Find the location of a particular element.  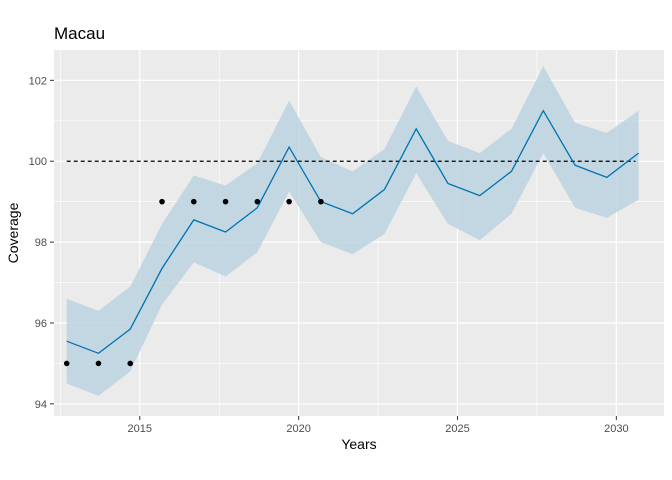

y-axis-label: Coverage is located at coordinates (13, 232).